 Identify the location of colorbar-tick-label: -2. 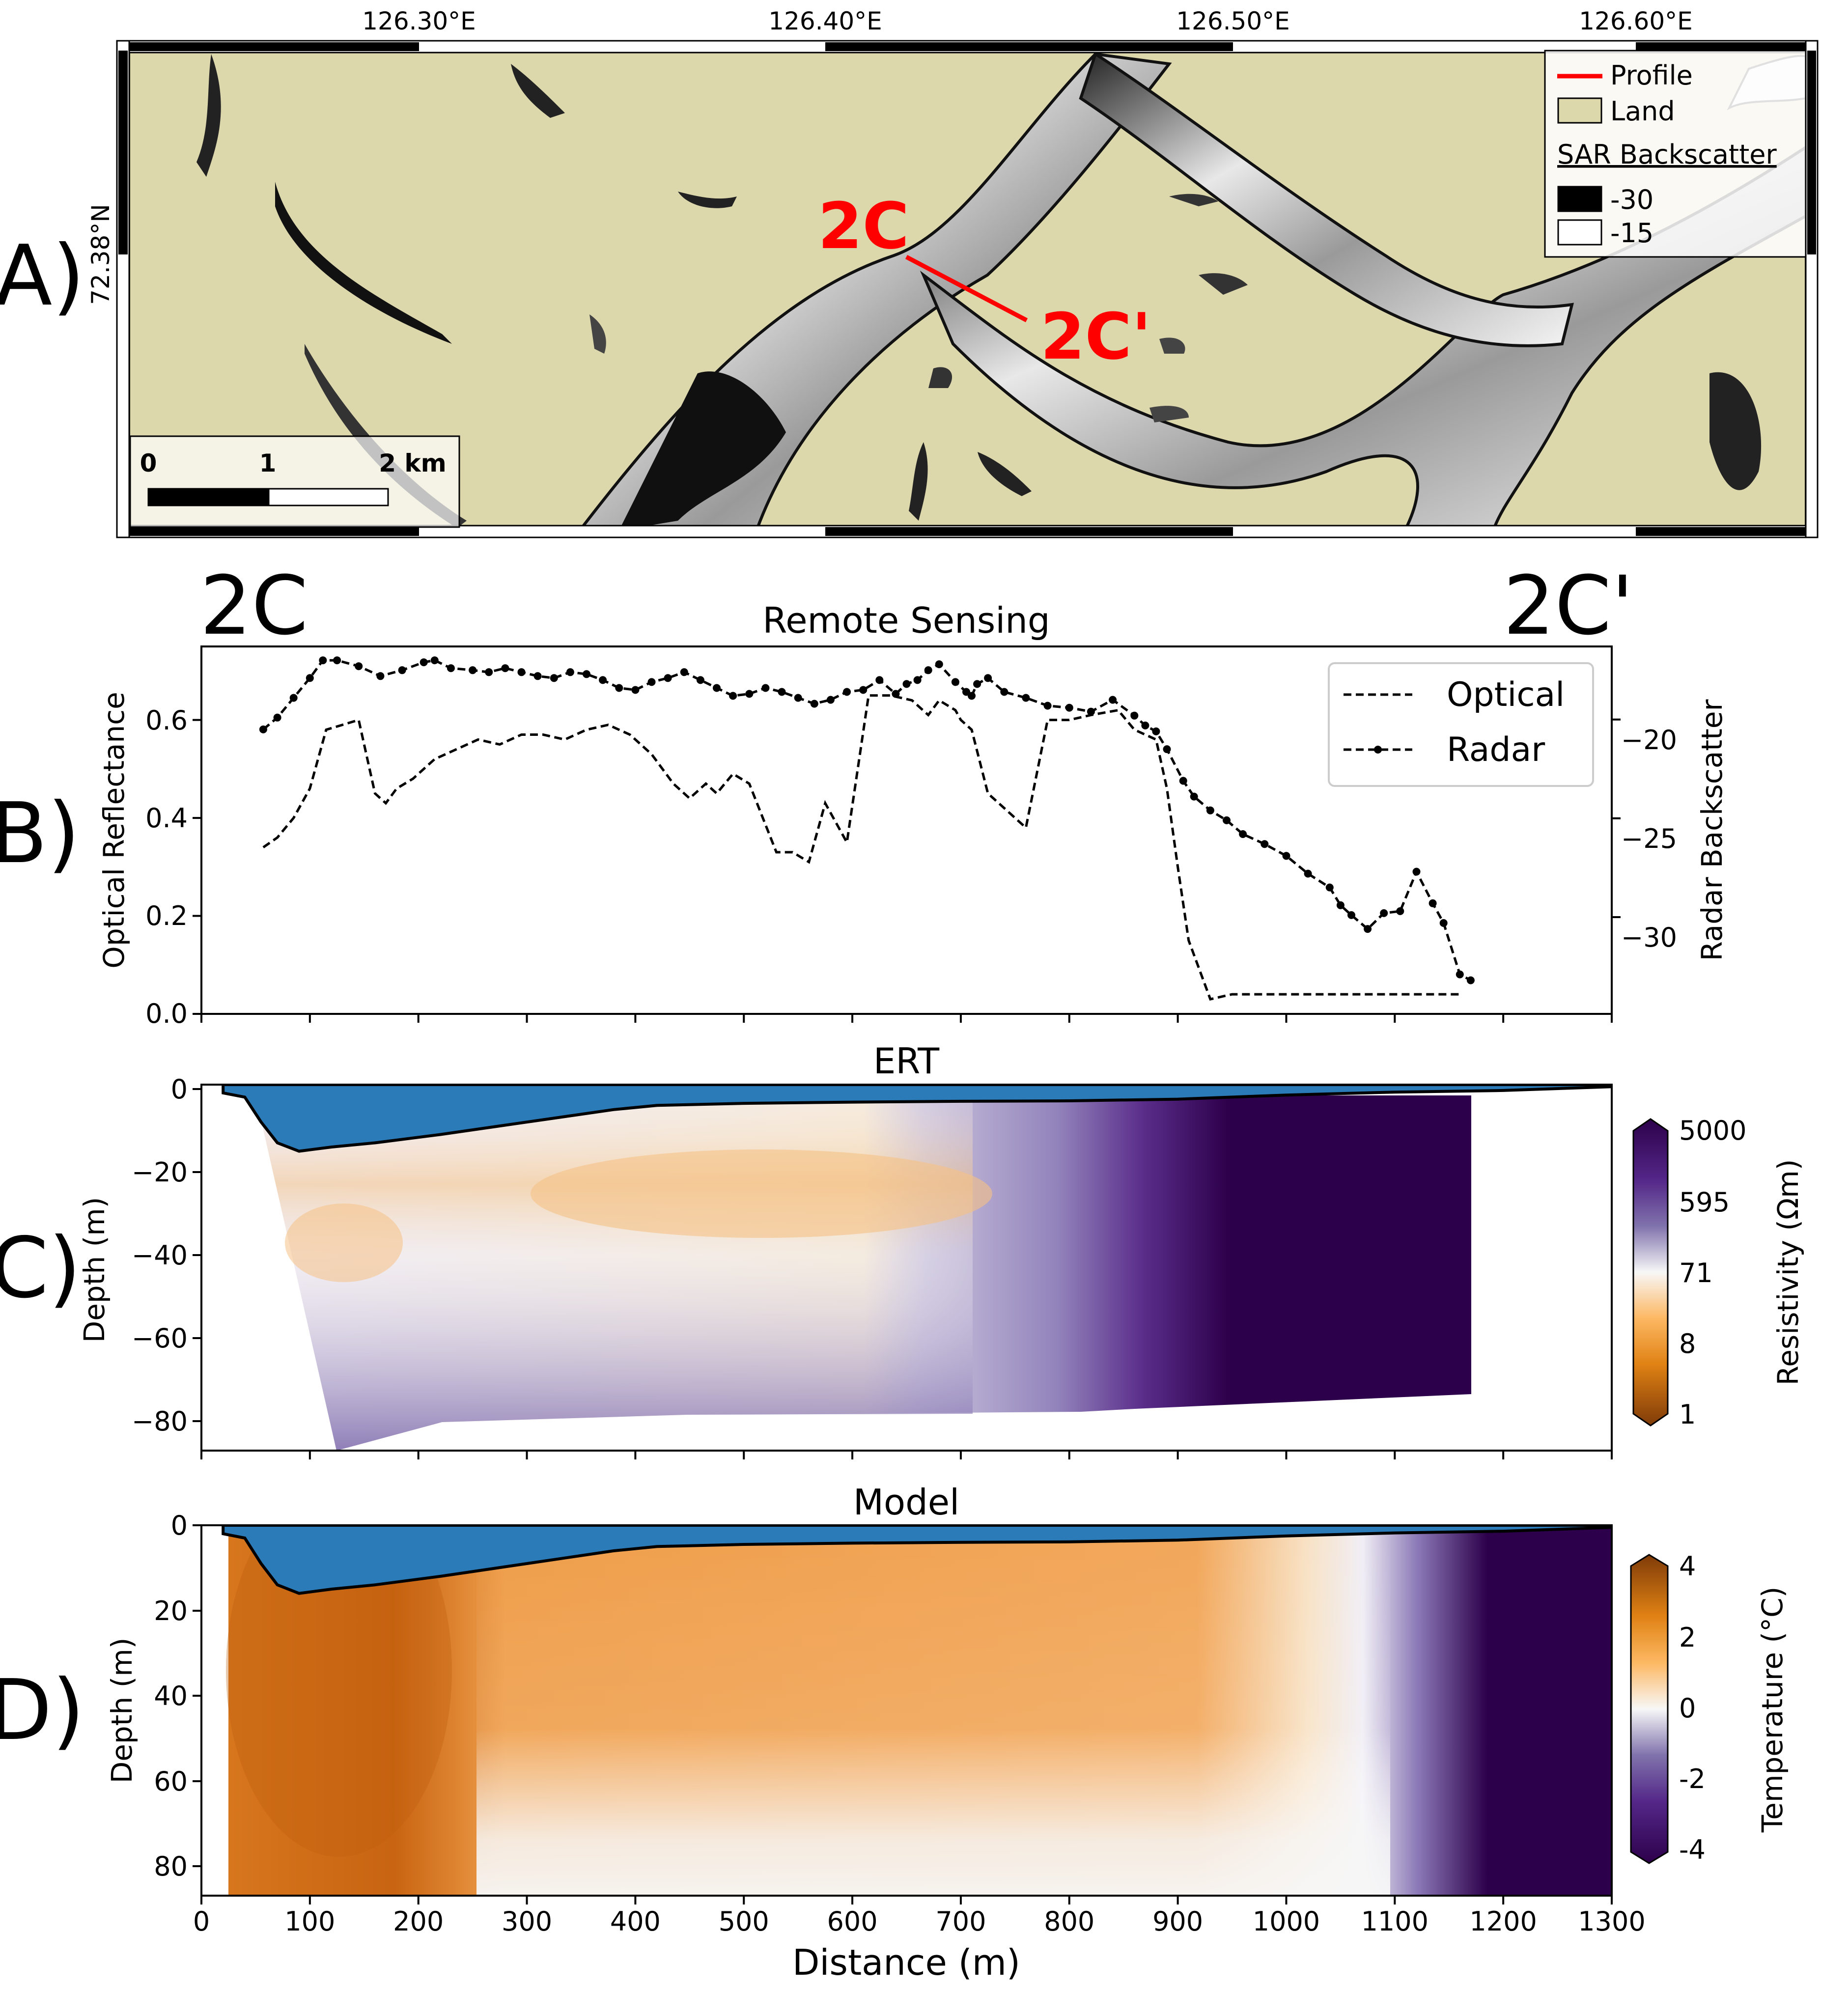
(1692, 1779).